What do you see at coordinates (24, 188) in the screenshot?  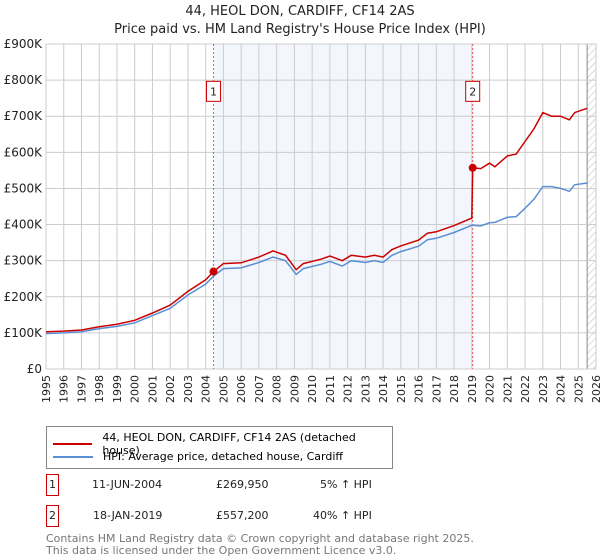 I see `y-tick-label: £500K` at bounding box center [24, 188].